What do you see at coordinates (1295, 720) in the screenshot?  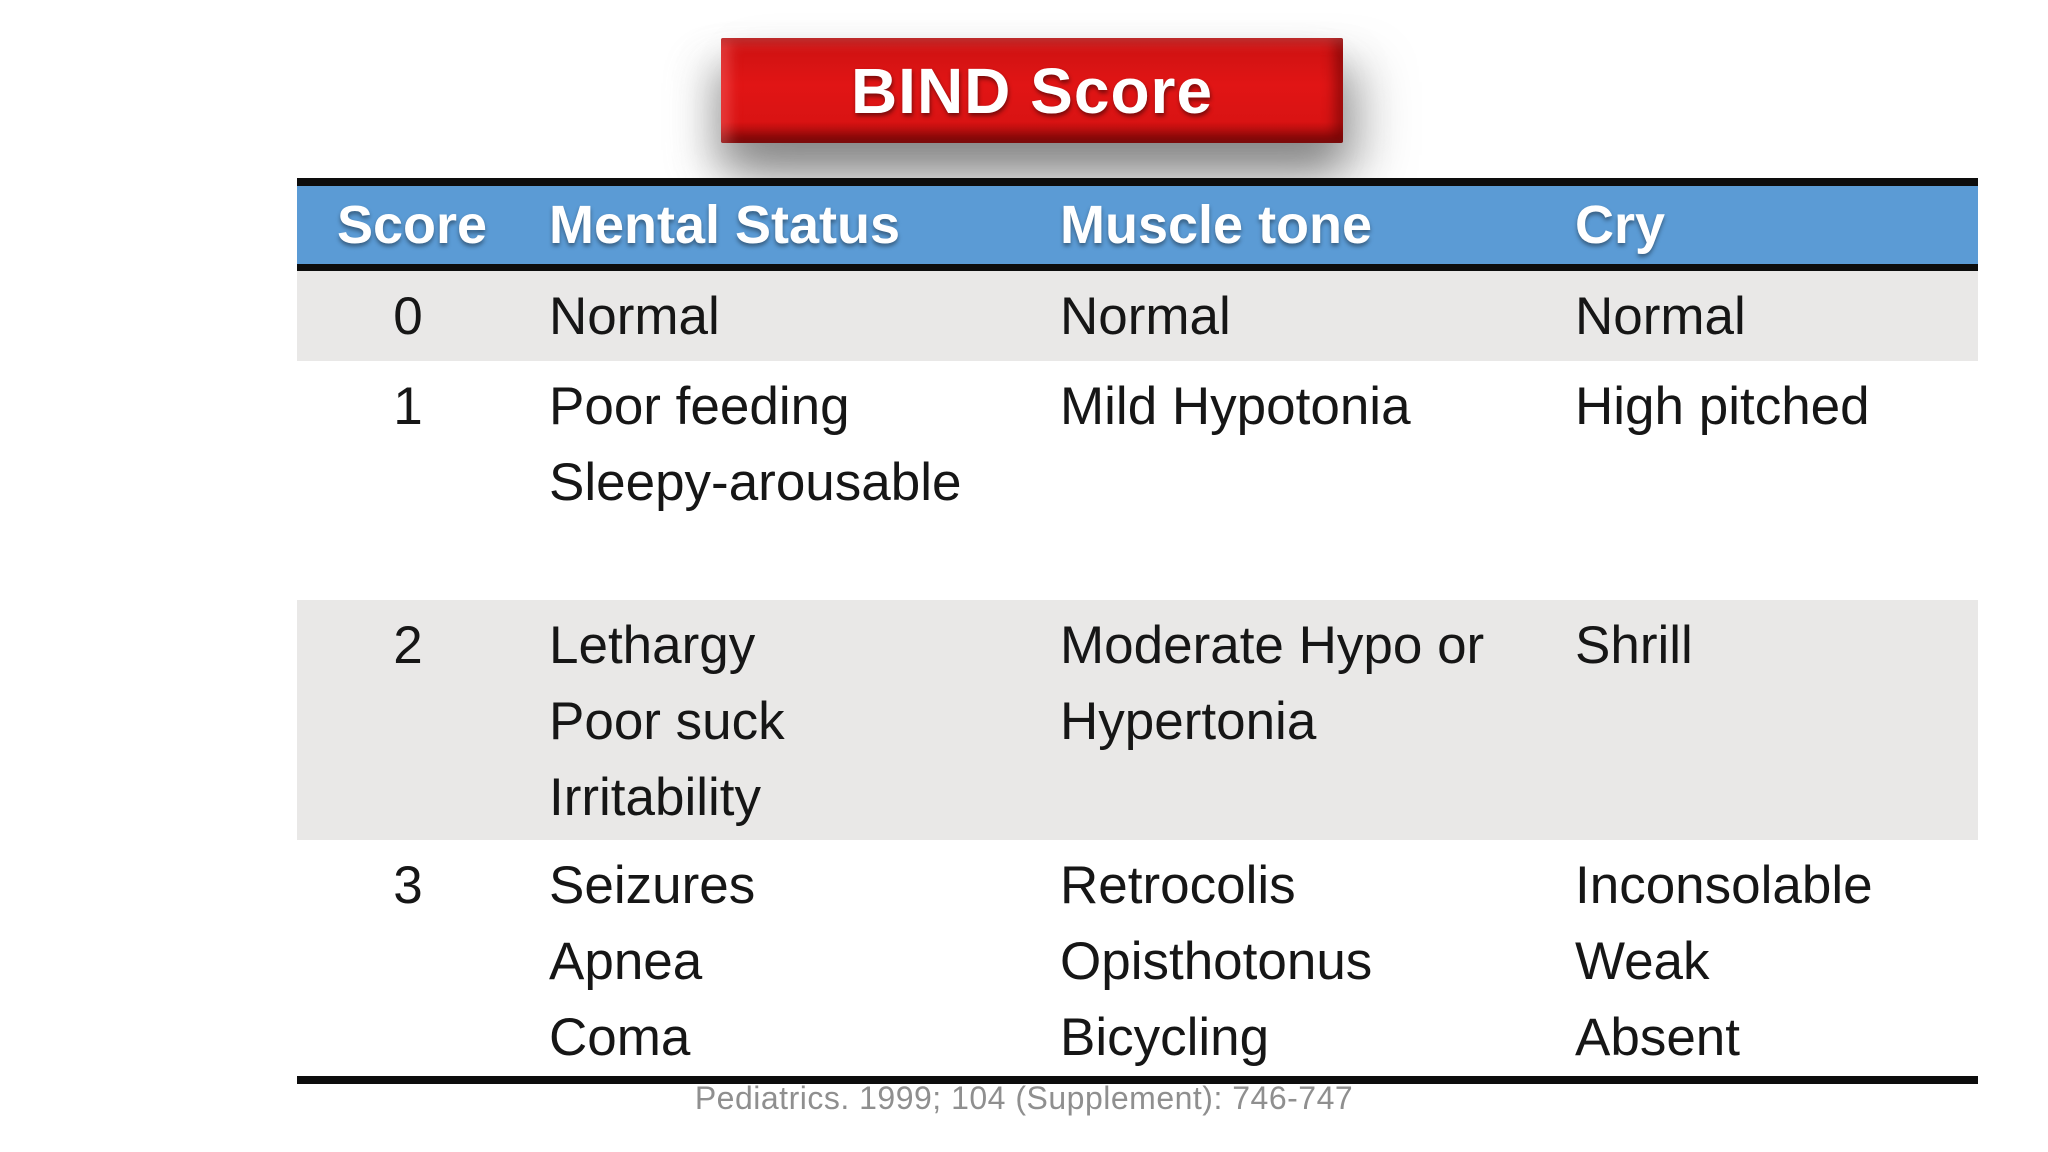 I see `cell-muscle-tone: Moderate Hypo or Hypertonia` at bounding box center [1295, 720].